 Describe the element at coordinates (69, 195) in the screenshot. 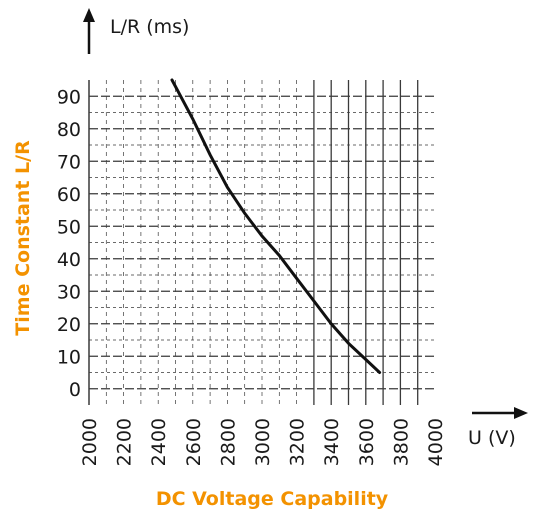

I see `y-tick-label: 60` at that location.